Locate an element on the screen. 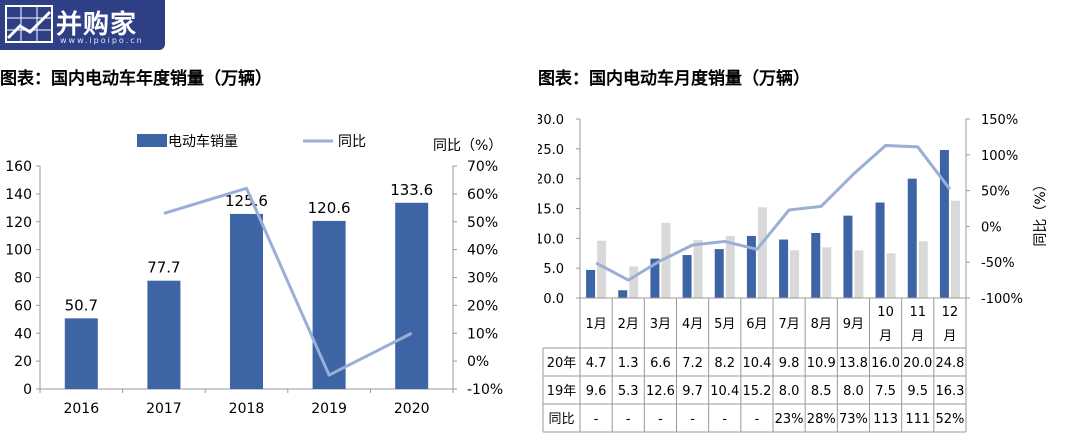 This screenshot has width=1065, height=441. x-tick-label: 2018 is located at coordinates (247, 409).